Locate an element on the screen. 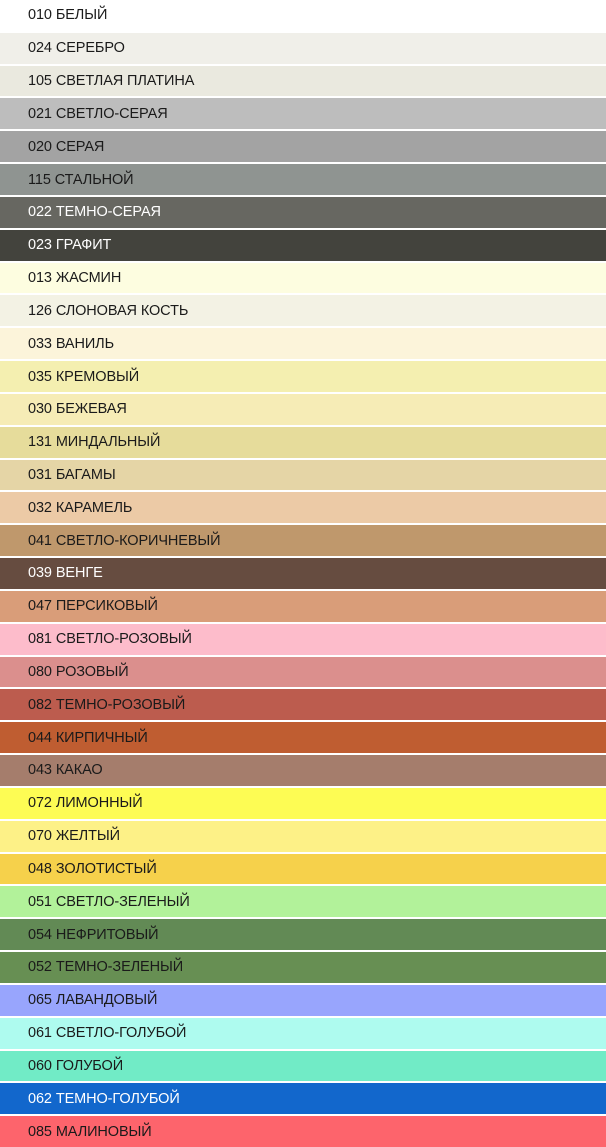 The width and height of the screenshot is (606, 1147). color-swatch-label: 062 ТЕМНО-ГОЛУБОЙ is located at coordinates (104, 1098).